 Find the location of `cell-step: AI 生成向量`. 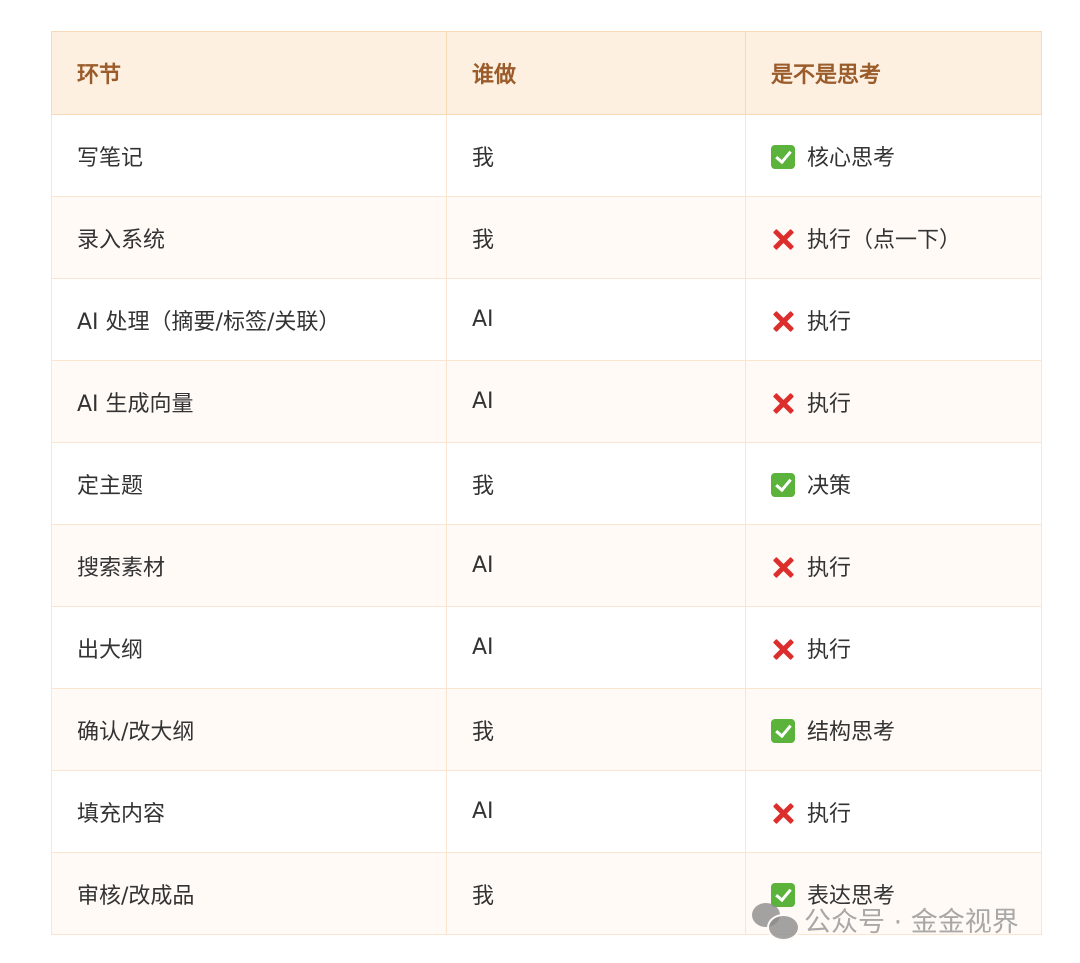

cell-step: AI 生成向量 is located at coordinates (249, 401).